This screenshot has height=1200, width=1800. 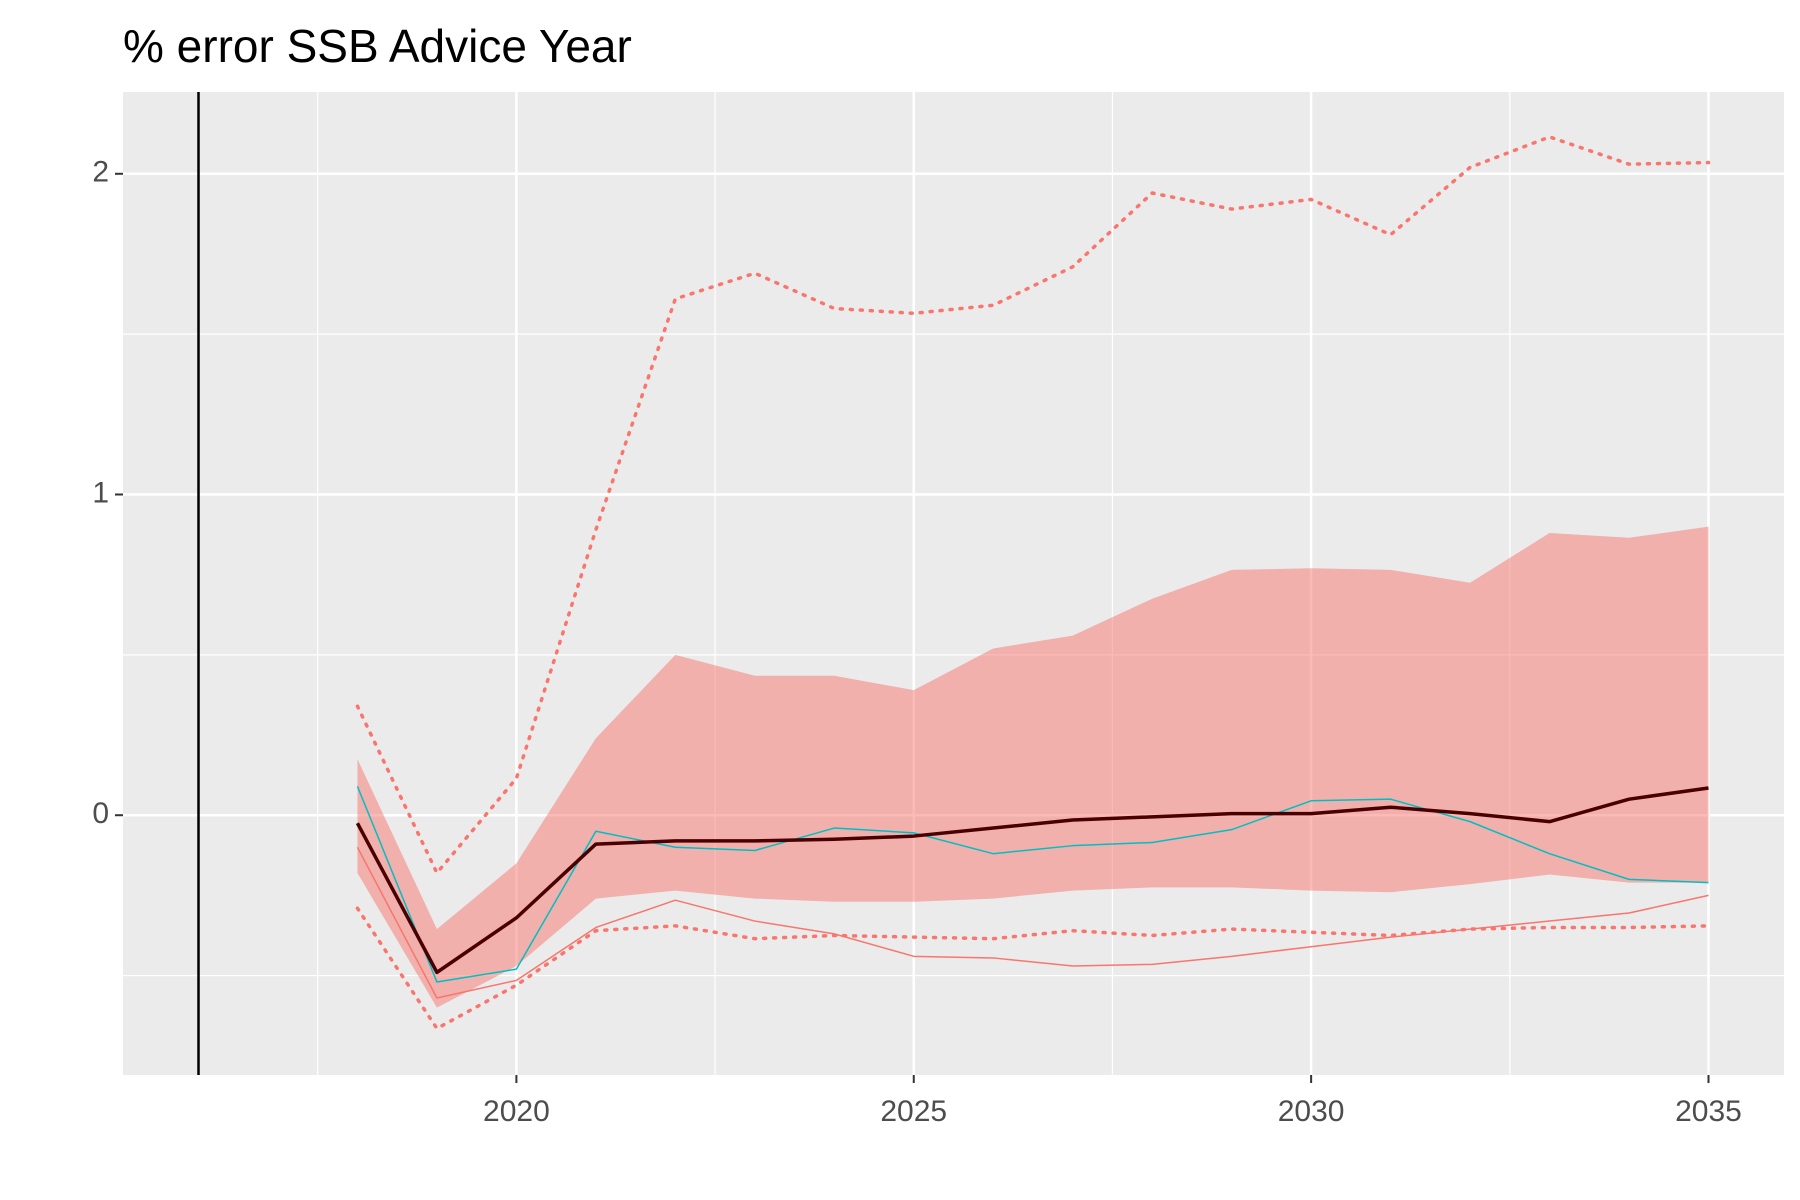 I want to click on x-tick-label: 2025, so click(x=913, y=1111).